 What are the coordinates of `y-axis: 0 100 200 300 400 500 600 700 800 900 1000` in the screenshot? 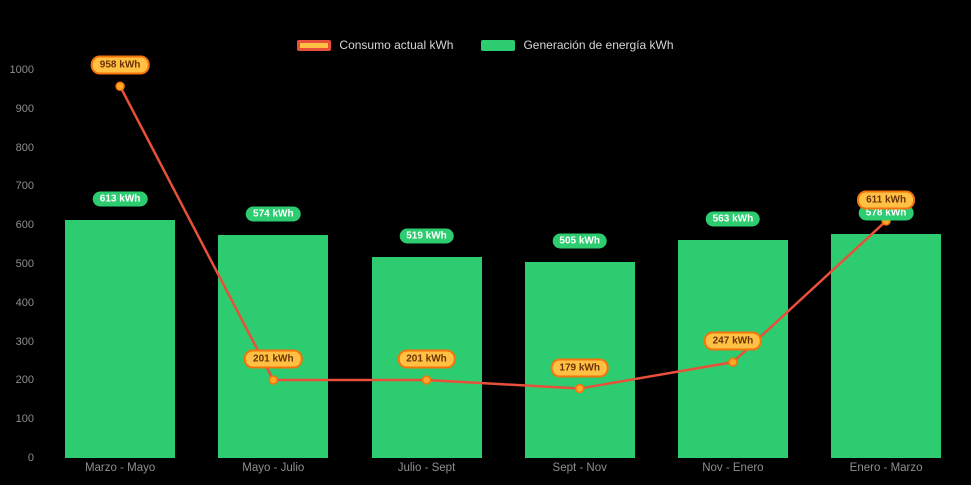 It's located at (17, 242).